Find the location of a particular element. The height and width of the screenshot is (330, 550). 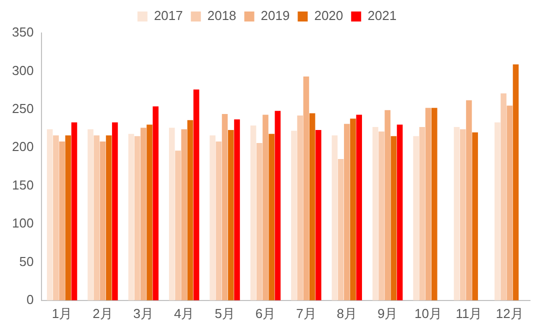

y-tick-label: 350 is located at coordinates (23, 32).